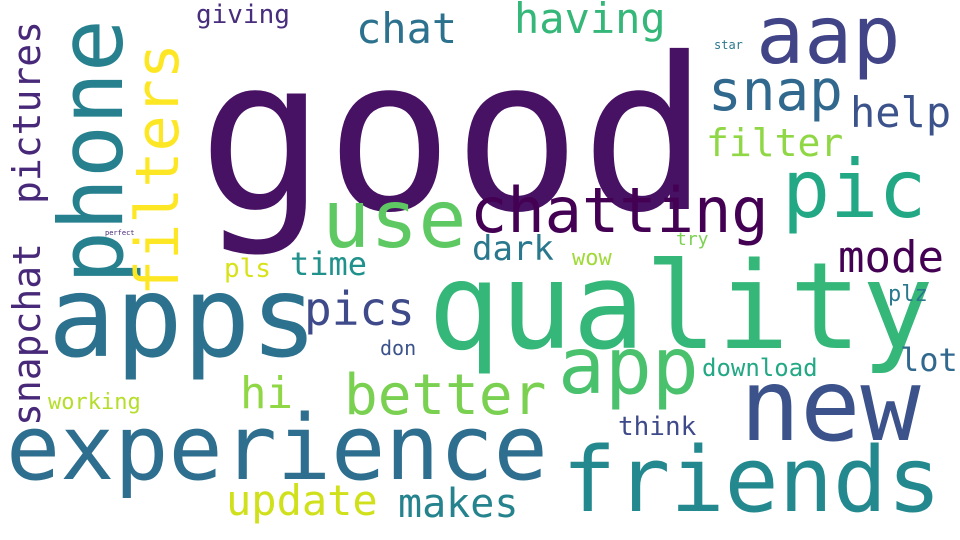  What do you see at coordinates (394, 219) in the screenshot?
I see `word-use: use` at bounding box center [394, 219].